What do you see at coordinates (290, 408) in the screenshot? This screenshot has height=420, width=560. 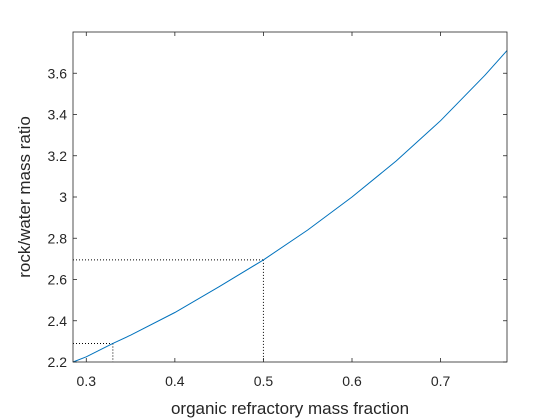 I see `x-axis-label: organic refractory mass fraction` at bounding box center [290, 408].